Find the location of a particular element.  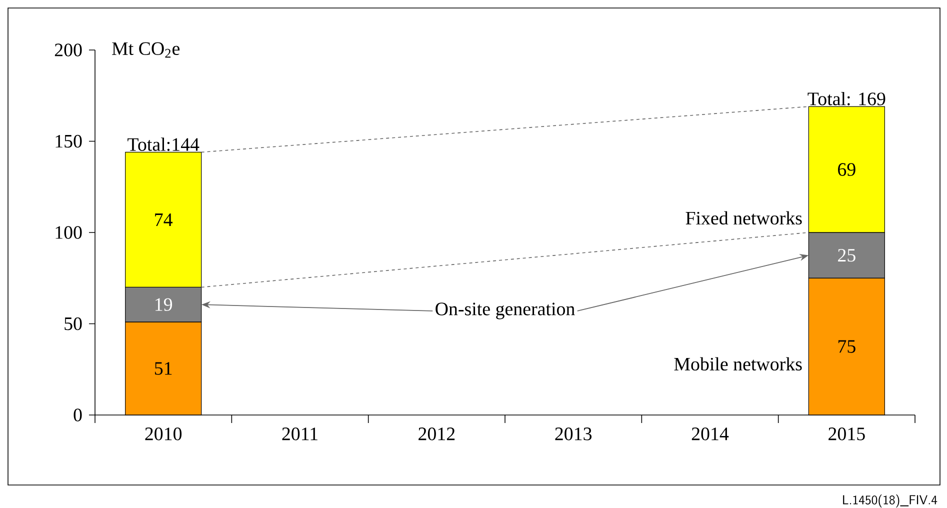

y-tick-label: 0 is located at coordinates (78, 415).